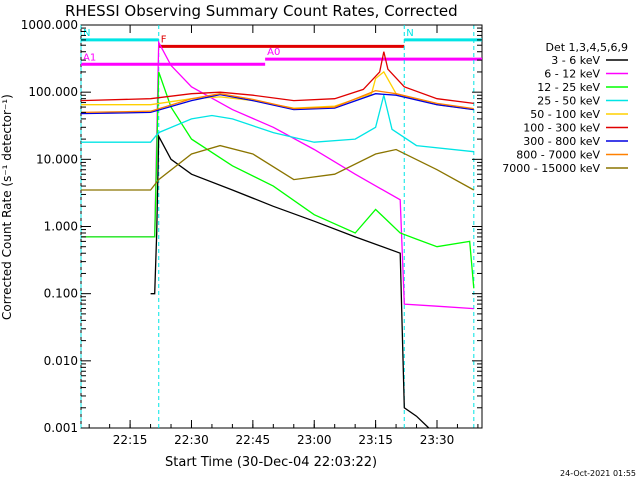  I want to click on legend-label: 3 - 6 keV, so click(575, 60).